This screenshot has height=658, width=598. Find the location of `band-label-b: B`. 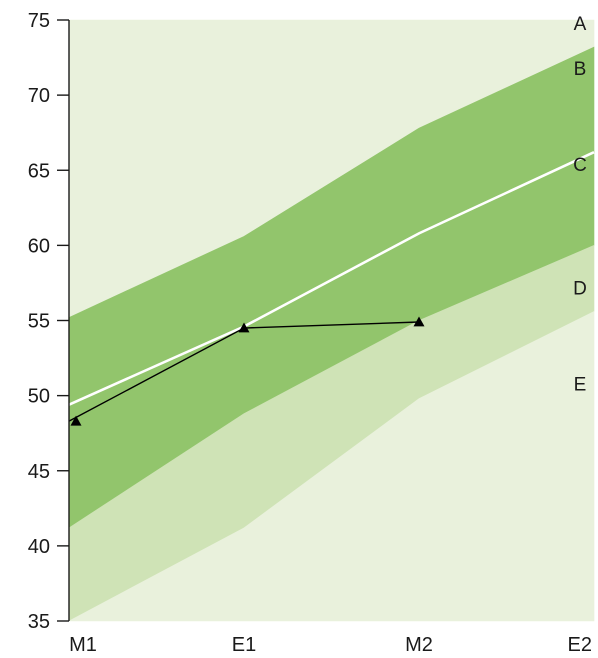

band-label-b: B is located at coordinates (580, 69).